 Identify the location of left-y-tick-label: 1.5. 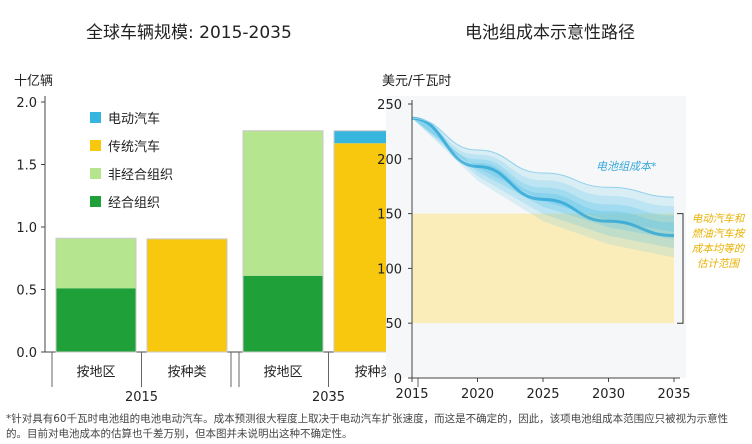
(26, 166).